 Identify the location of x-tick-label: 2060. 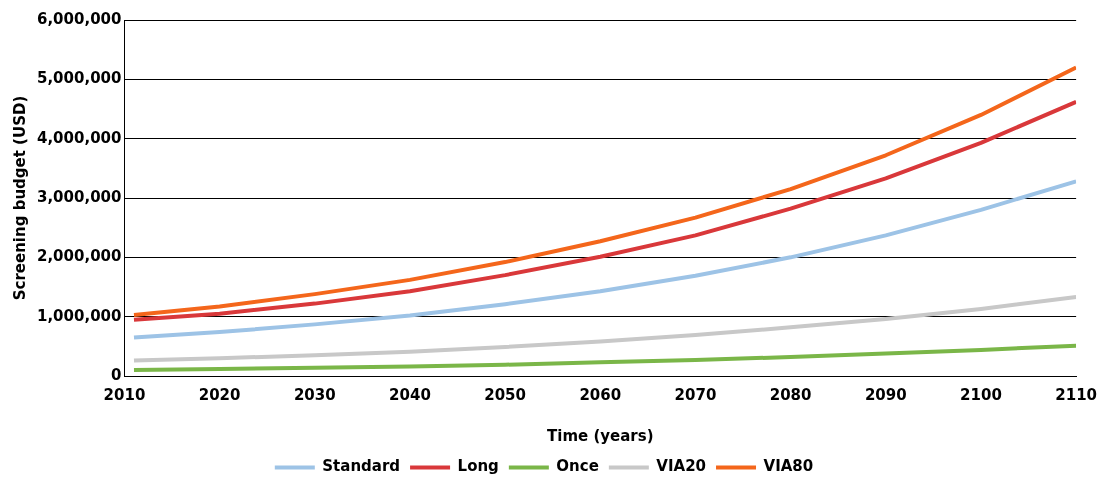
(600, 394).